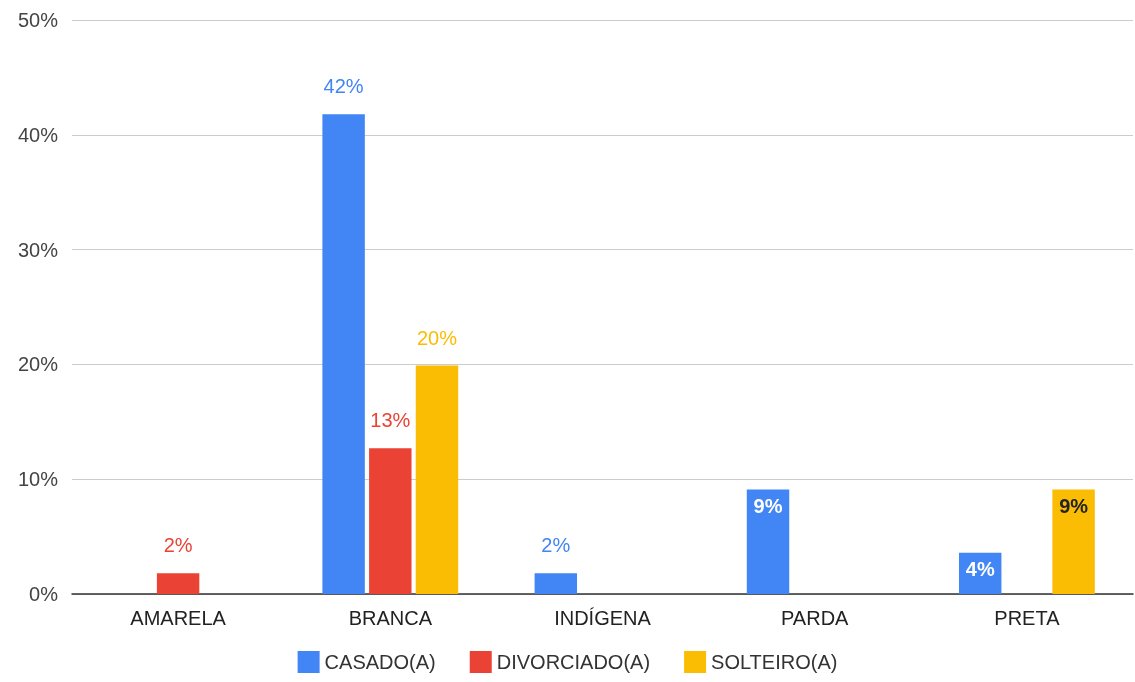 The width and height of the screenshot is (1135, 682). What do you see at coordinates (38, 249) in the screenshot?
I see `y-tick-label: 30%` at bounding box center [38, 249].